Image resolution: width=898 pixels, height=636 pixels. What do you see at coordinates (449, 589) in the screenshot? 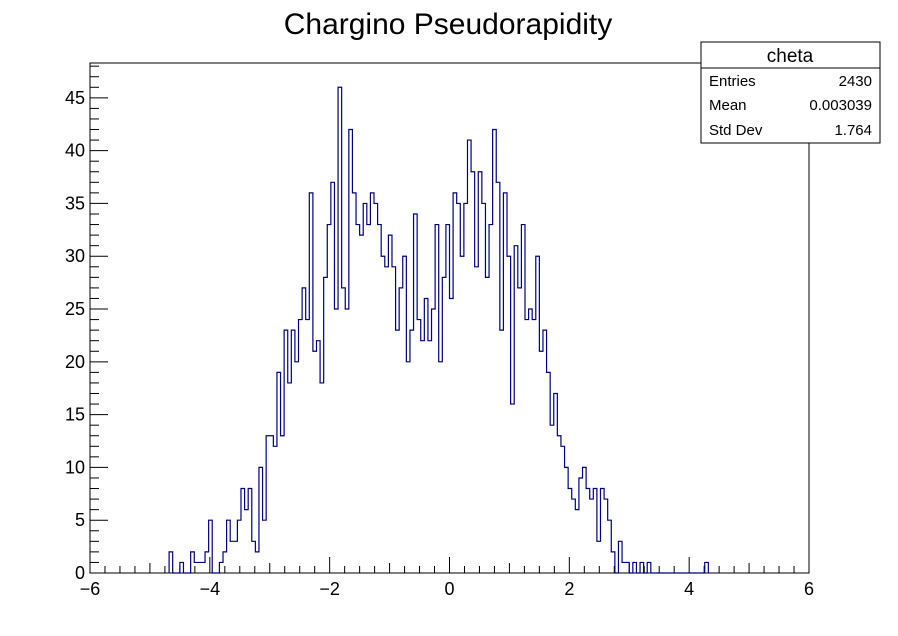
I see `x-tick-label: 0` at bounding box center [449, 589].